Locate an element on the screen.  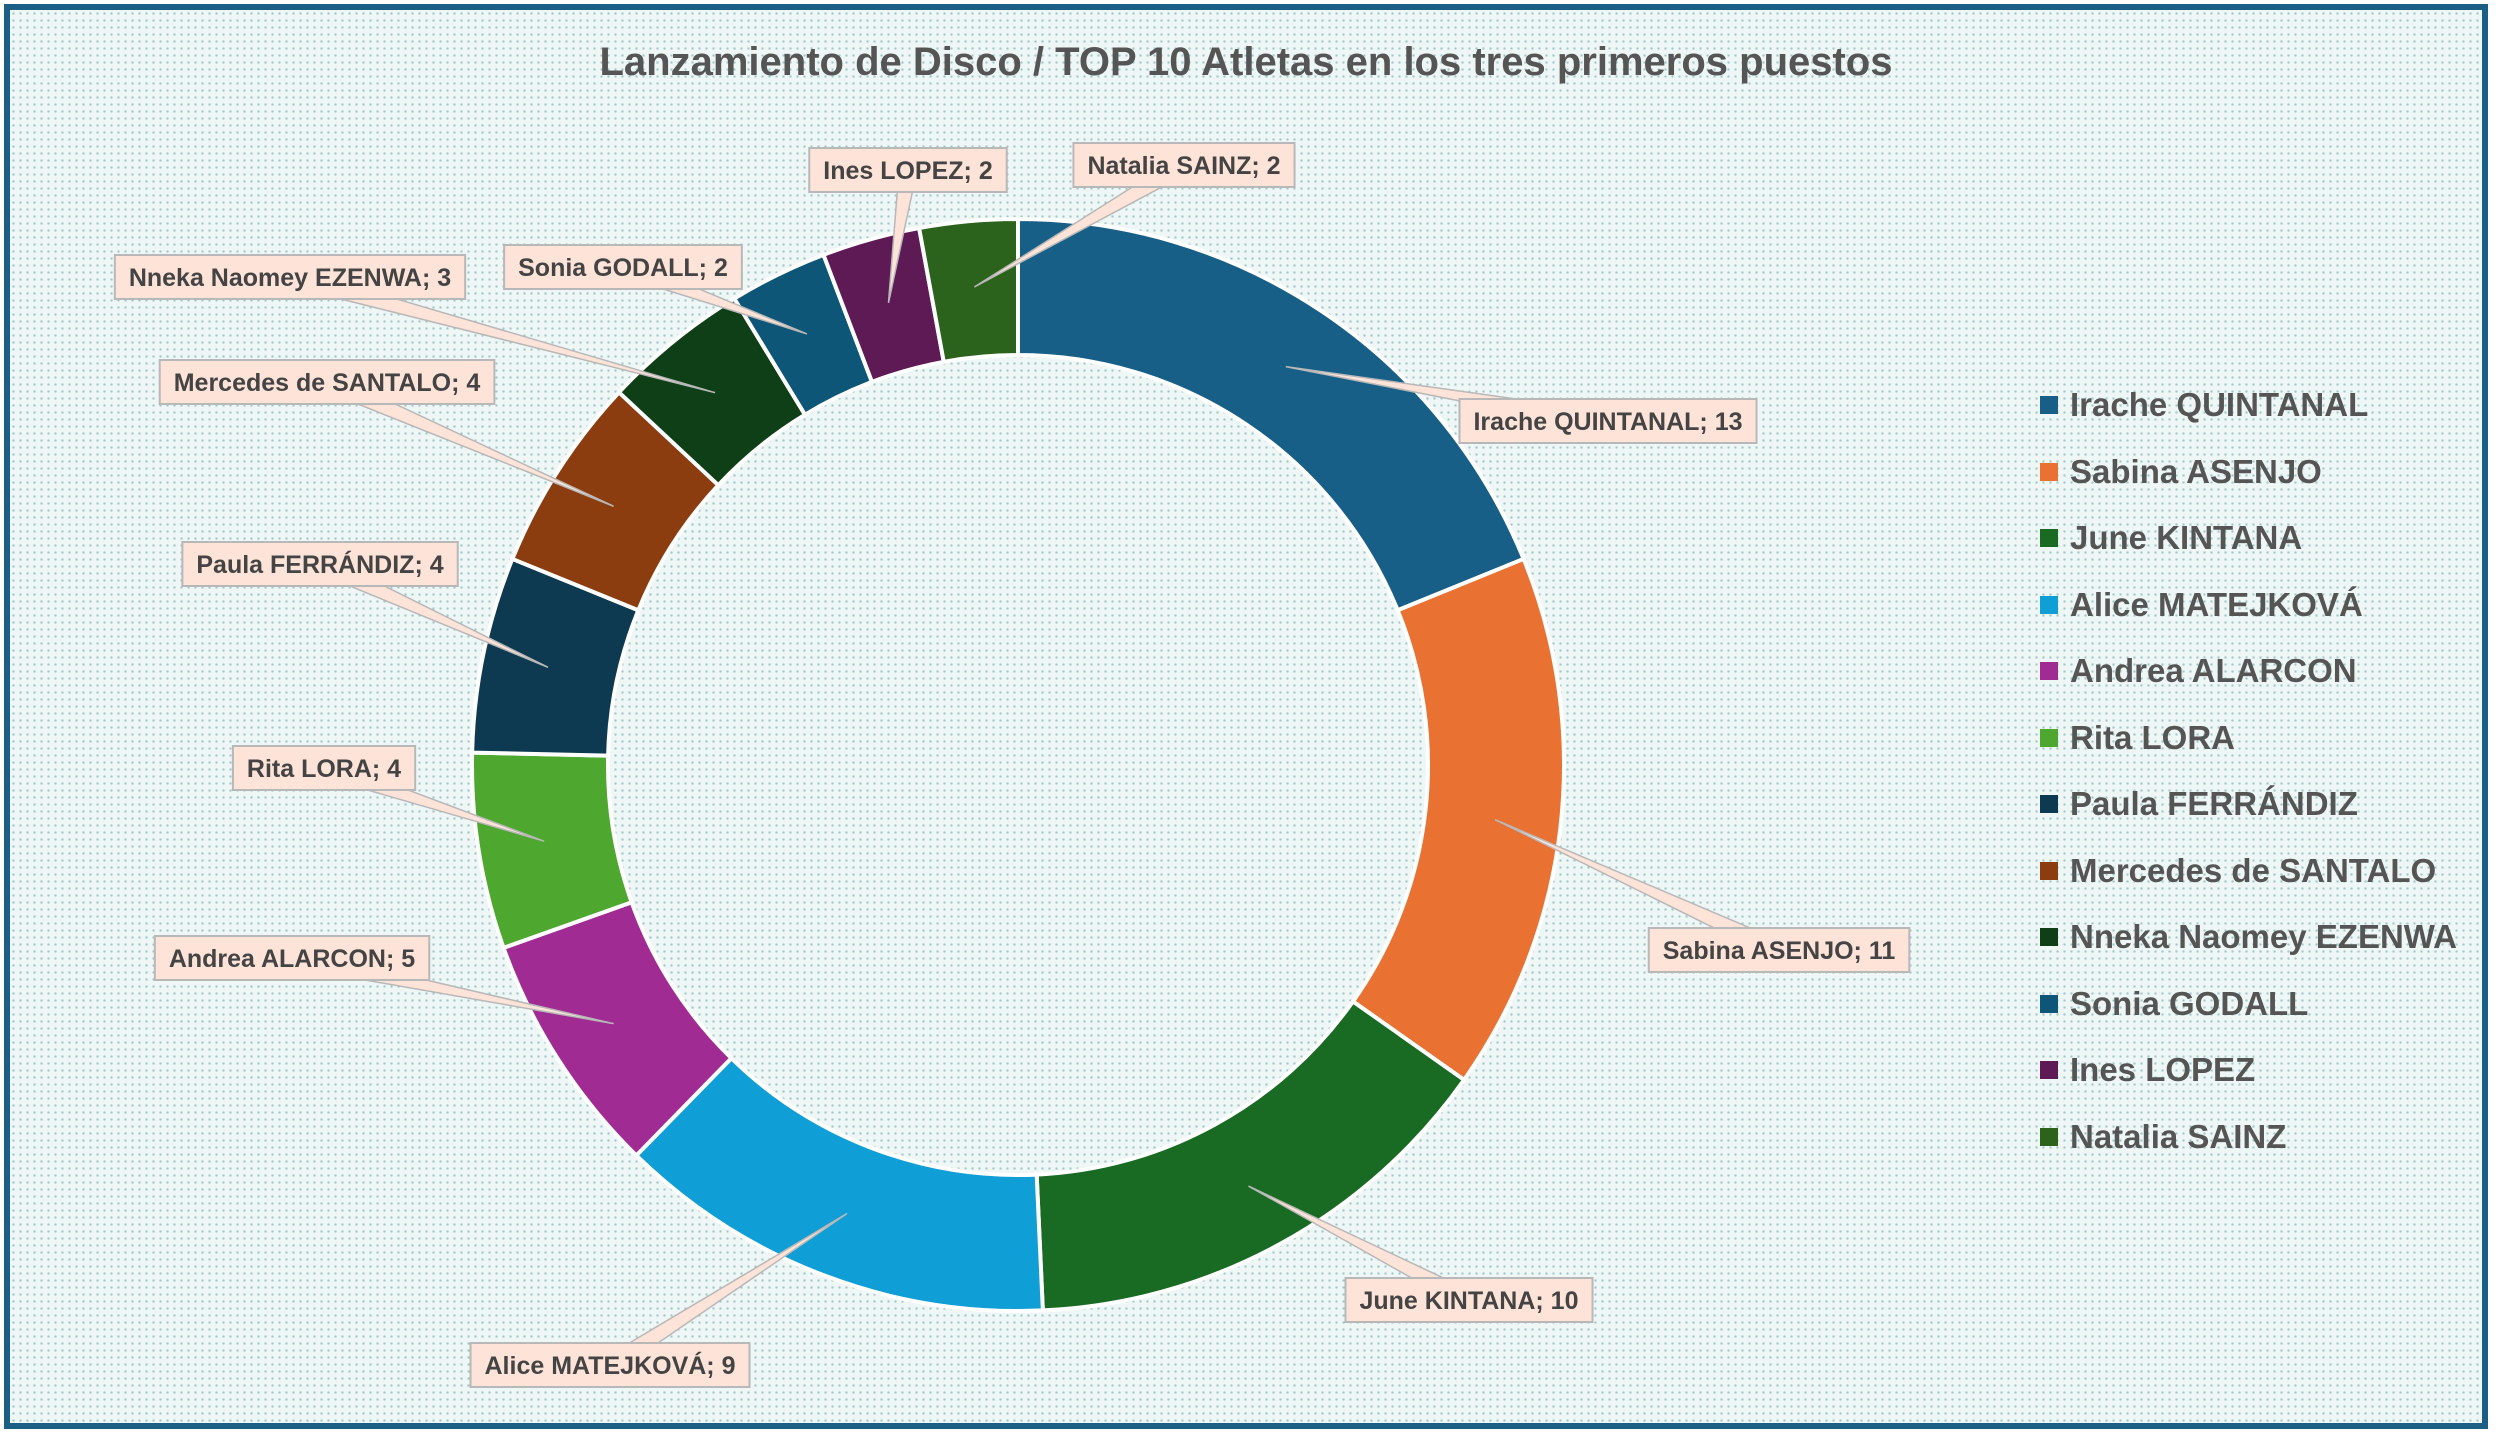
legend-item: June KINTANA is located at coordinates (2248, 538).